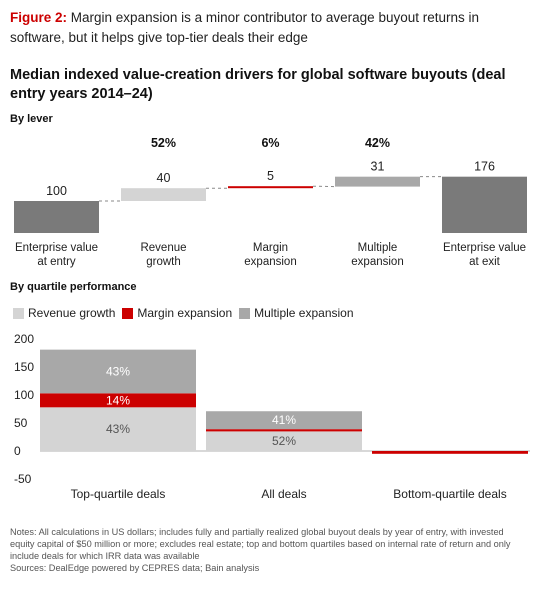  What do you see at coordinates (270, 176) in the screenshot?
I see `waterfall-value-label: 5` at bounding box center [270, 176].